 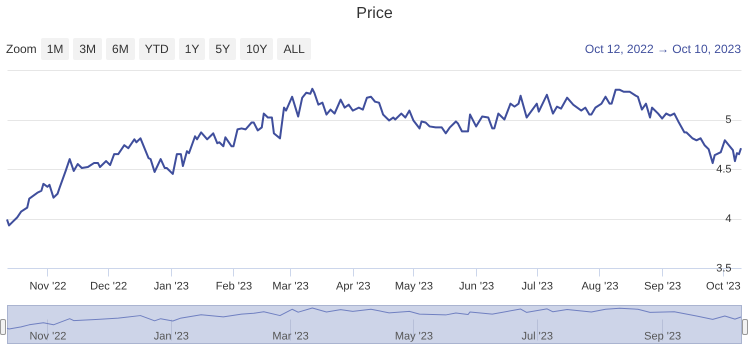 I want to click on x-tick-label: Oct '23, so click(x=723, y=286).